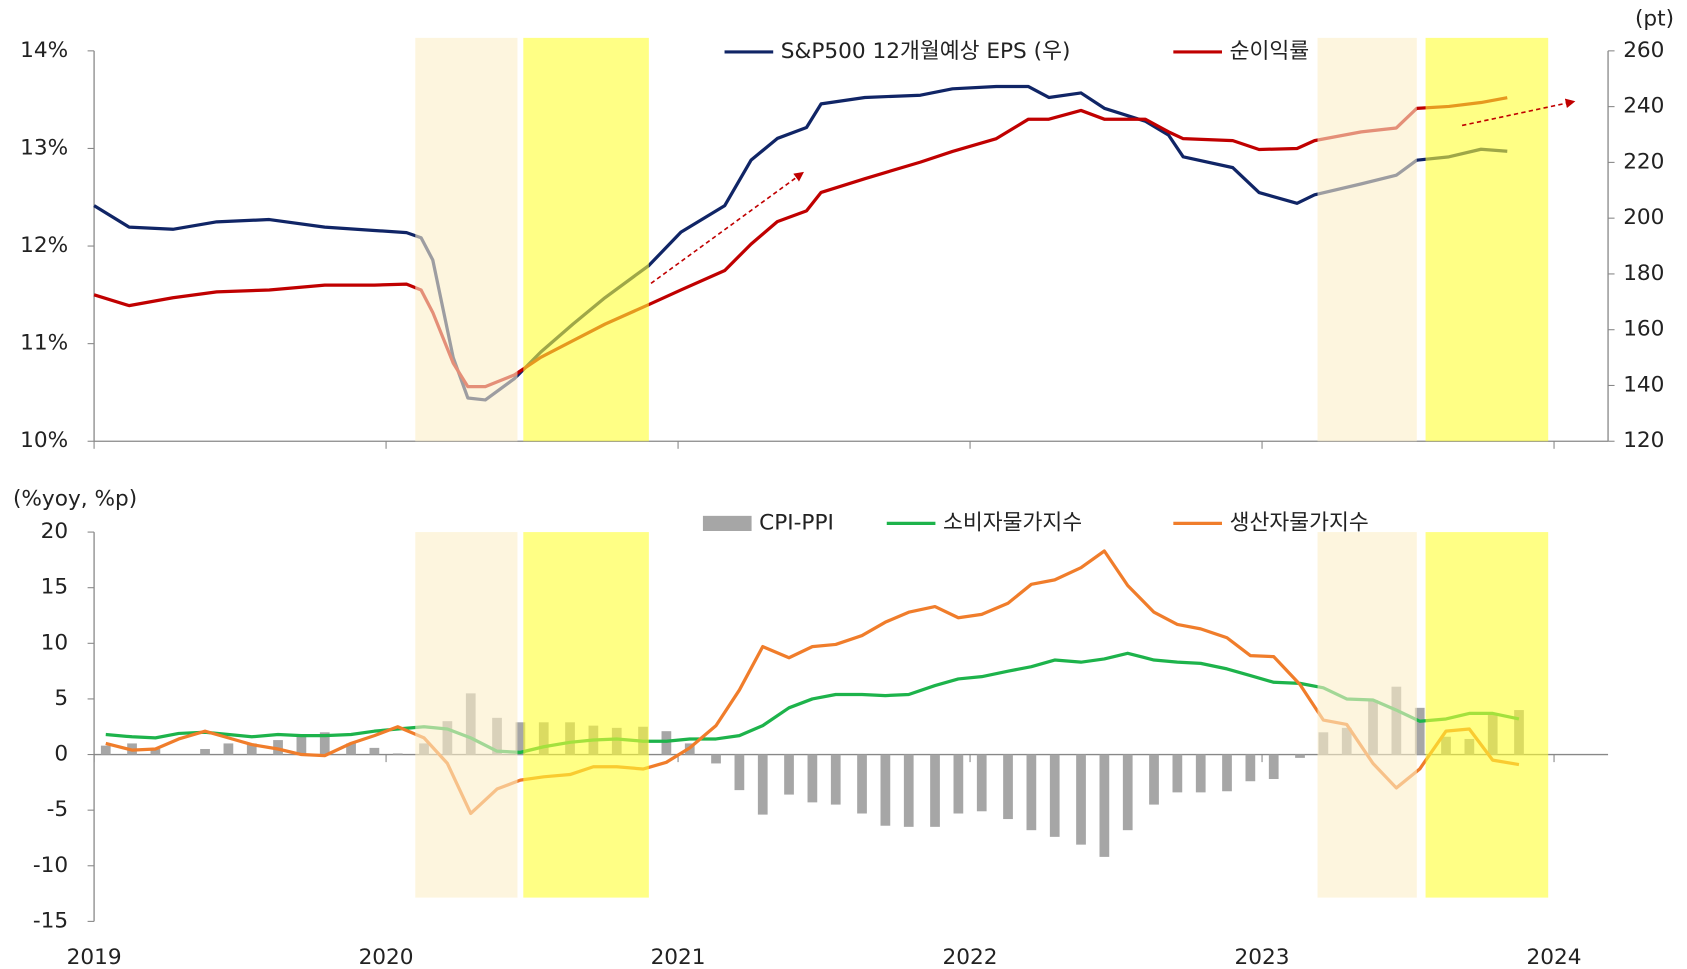 The height and width of the screenshot is (969, 1687). I want to click on y-tick-label: 15, so click(55, 587).